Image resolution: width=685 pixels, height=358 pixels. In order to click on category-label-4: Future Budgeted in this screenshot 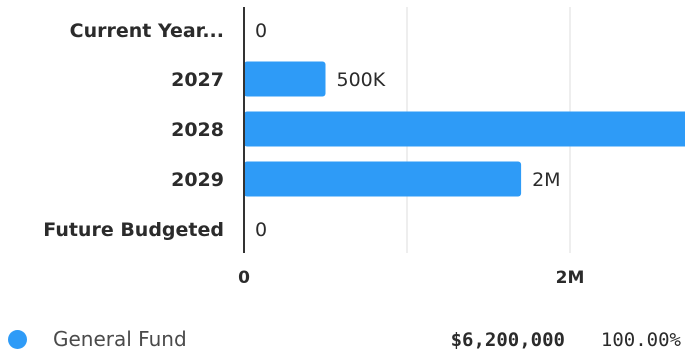, I will do `click(133, 230)`.